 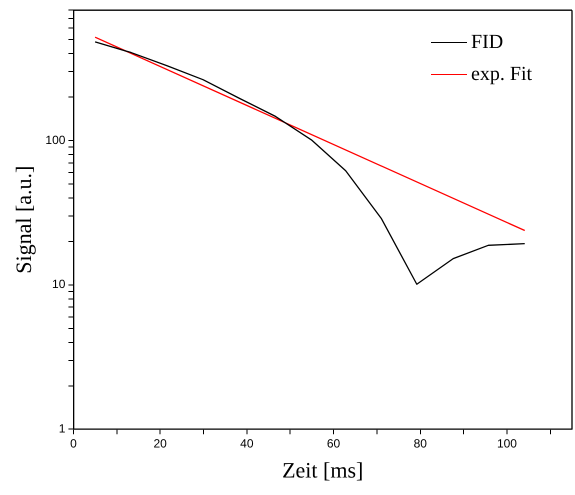 What do you see at coordinates (55, 139) in the screenshot?
I see `y-tick-label: 100` at bounding box center [55, 139].